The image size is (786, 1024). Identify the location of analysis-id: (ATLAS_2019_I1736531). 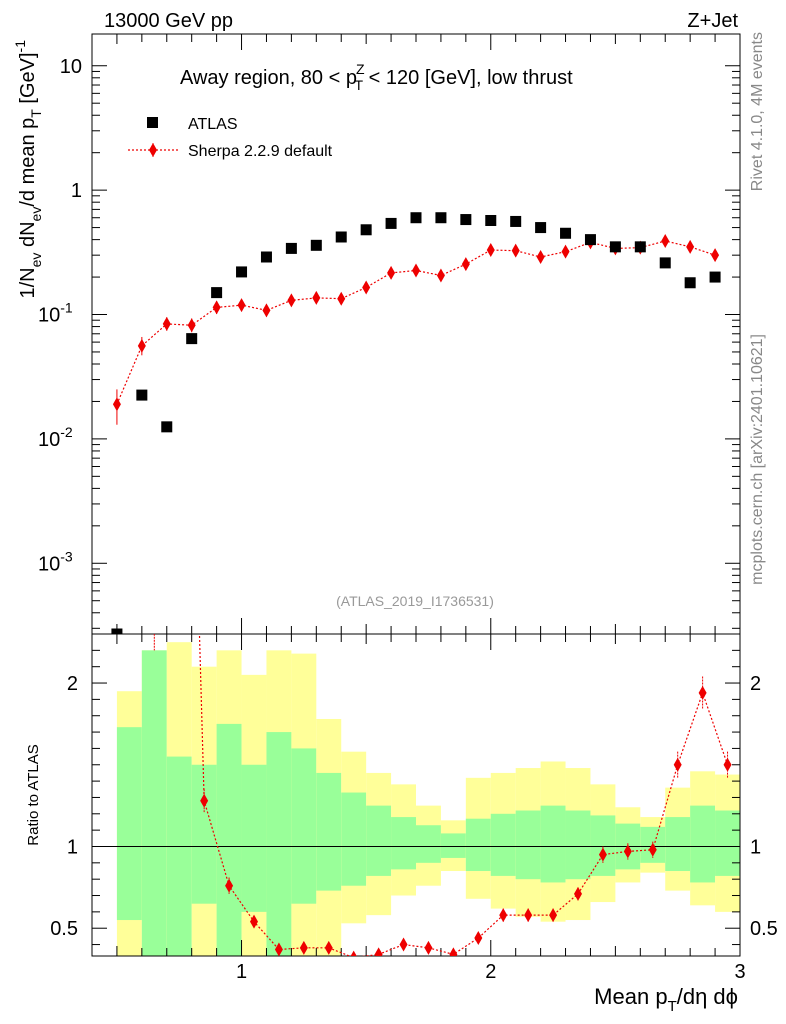
(415, 601).